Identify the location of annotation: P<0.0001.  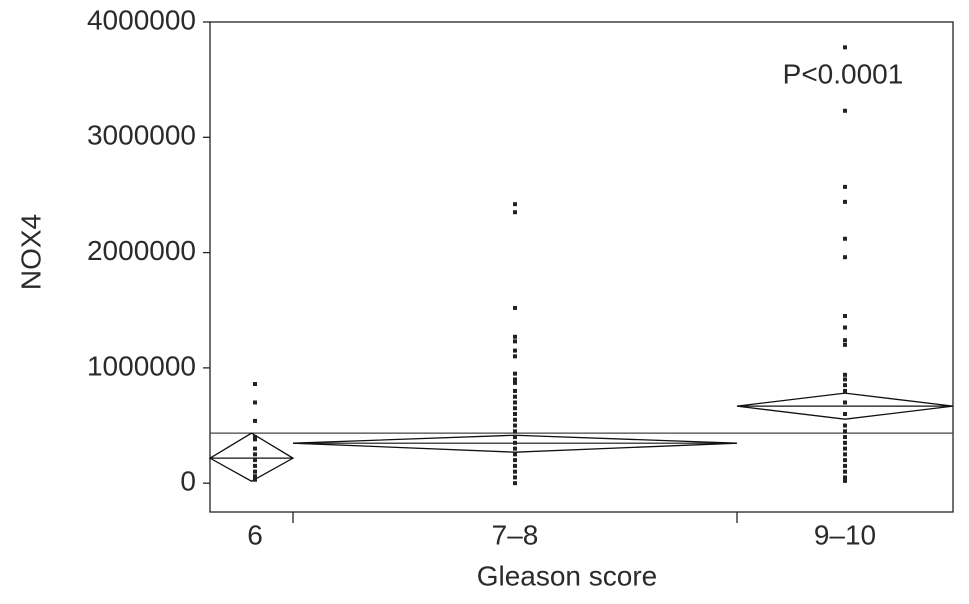
(843, 73).